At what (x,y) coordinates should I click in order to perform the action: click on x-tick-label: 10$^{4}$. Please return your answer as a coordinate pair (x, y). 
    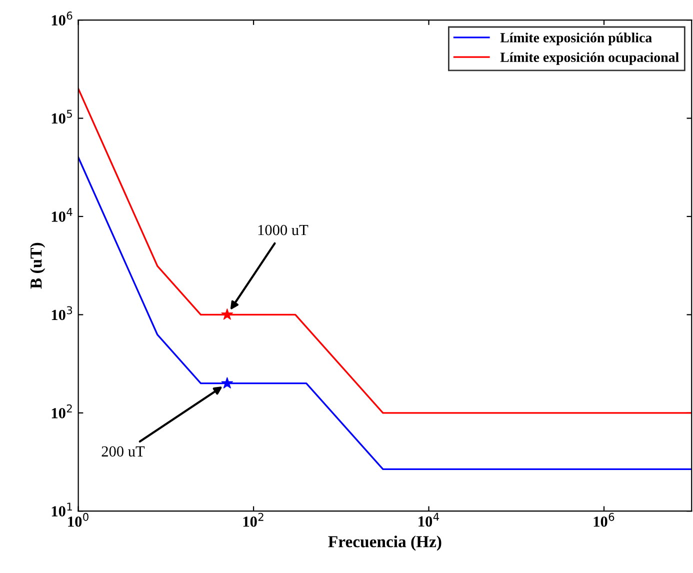
    Looking at the image, I should click on (429, 519).